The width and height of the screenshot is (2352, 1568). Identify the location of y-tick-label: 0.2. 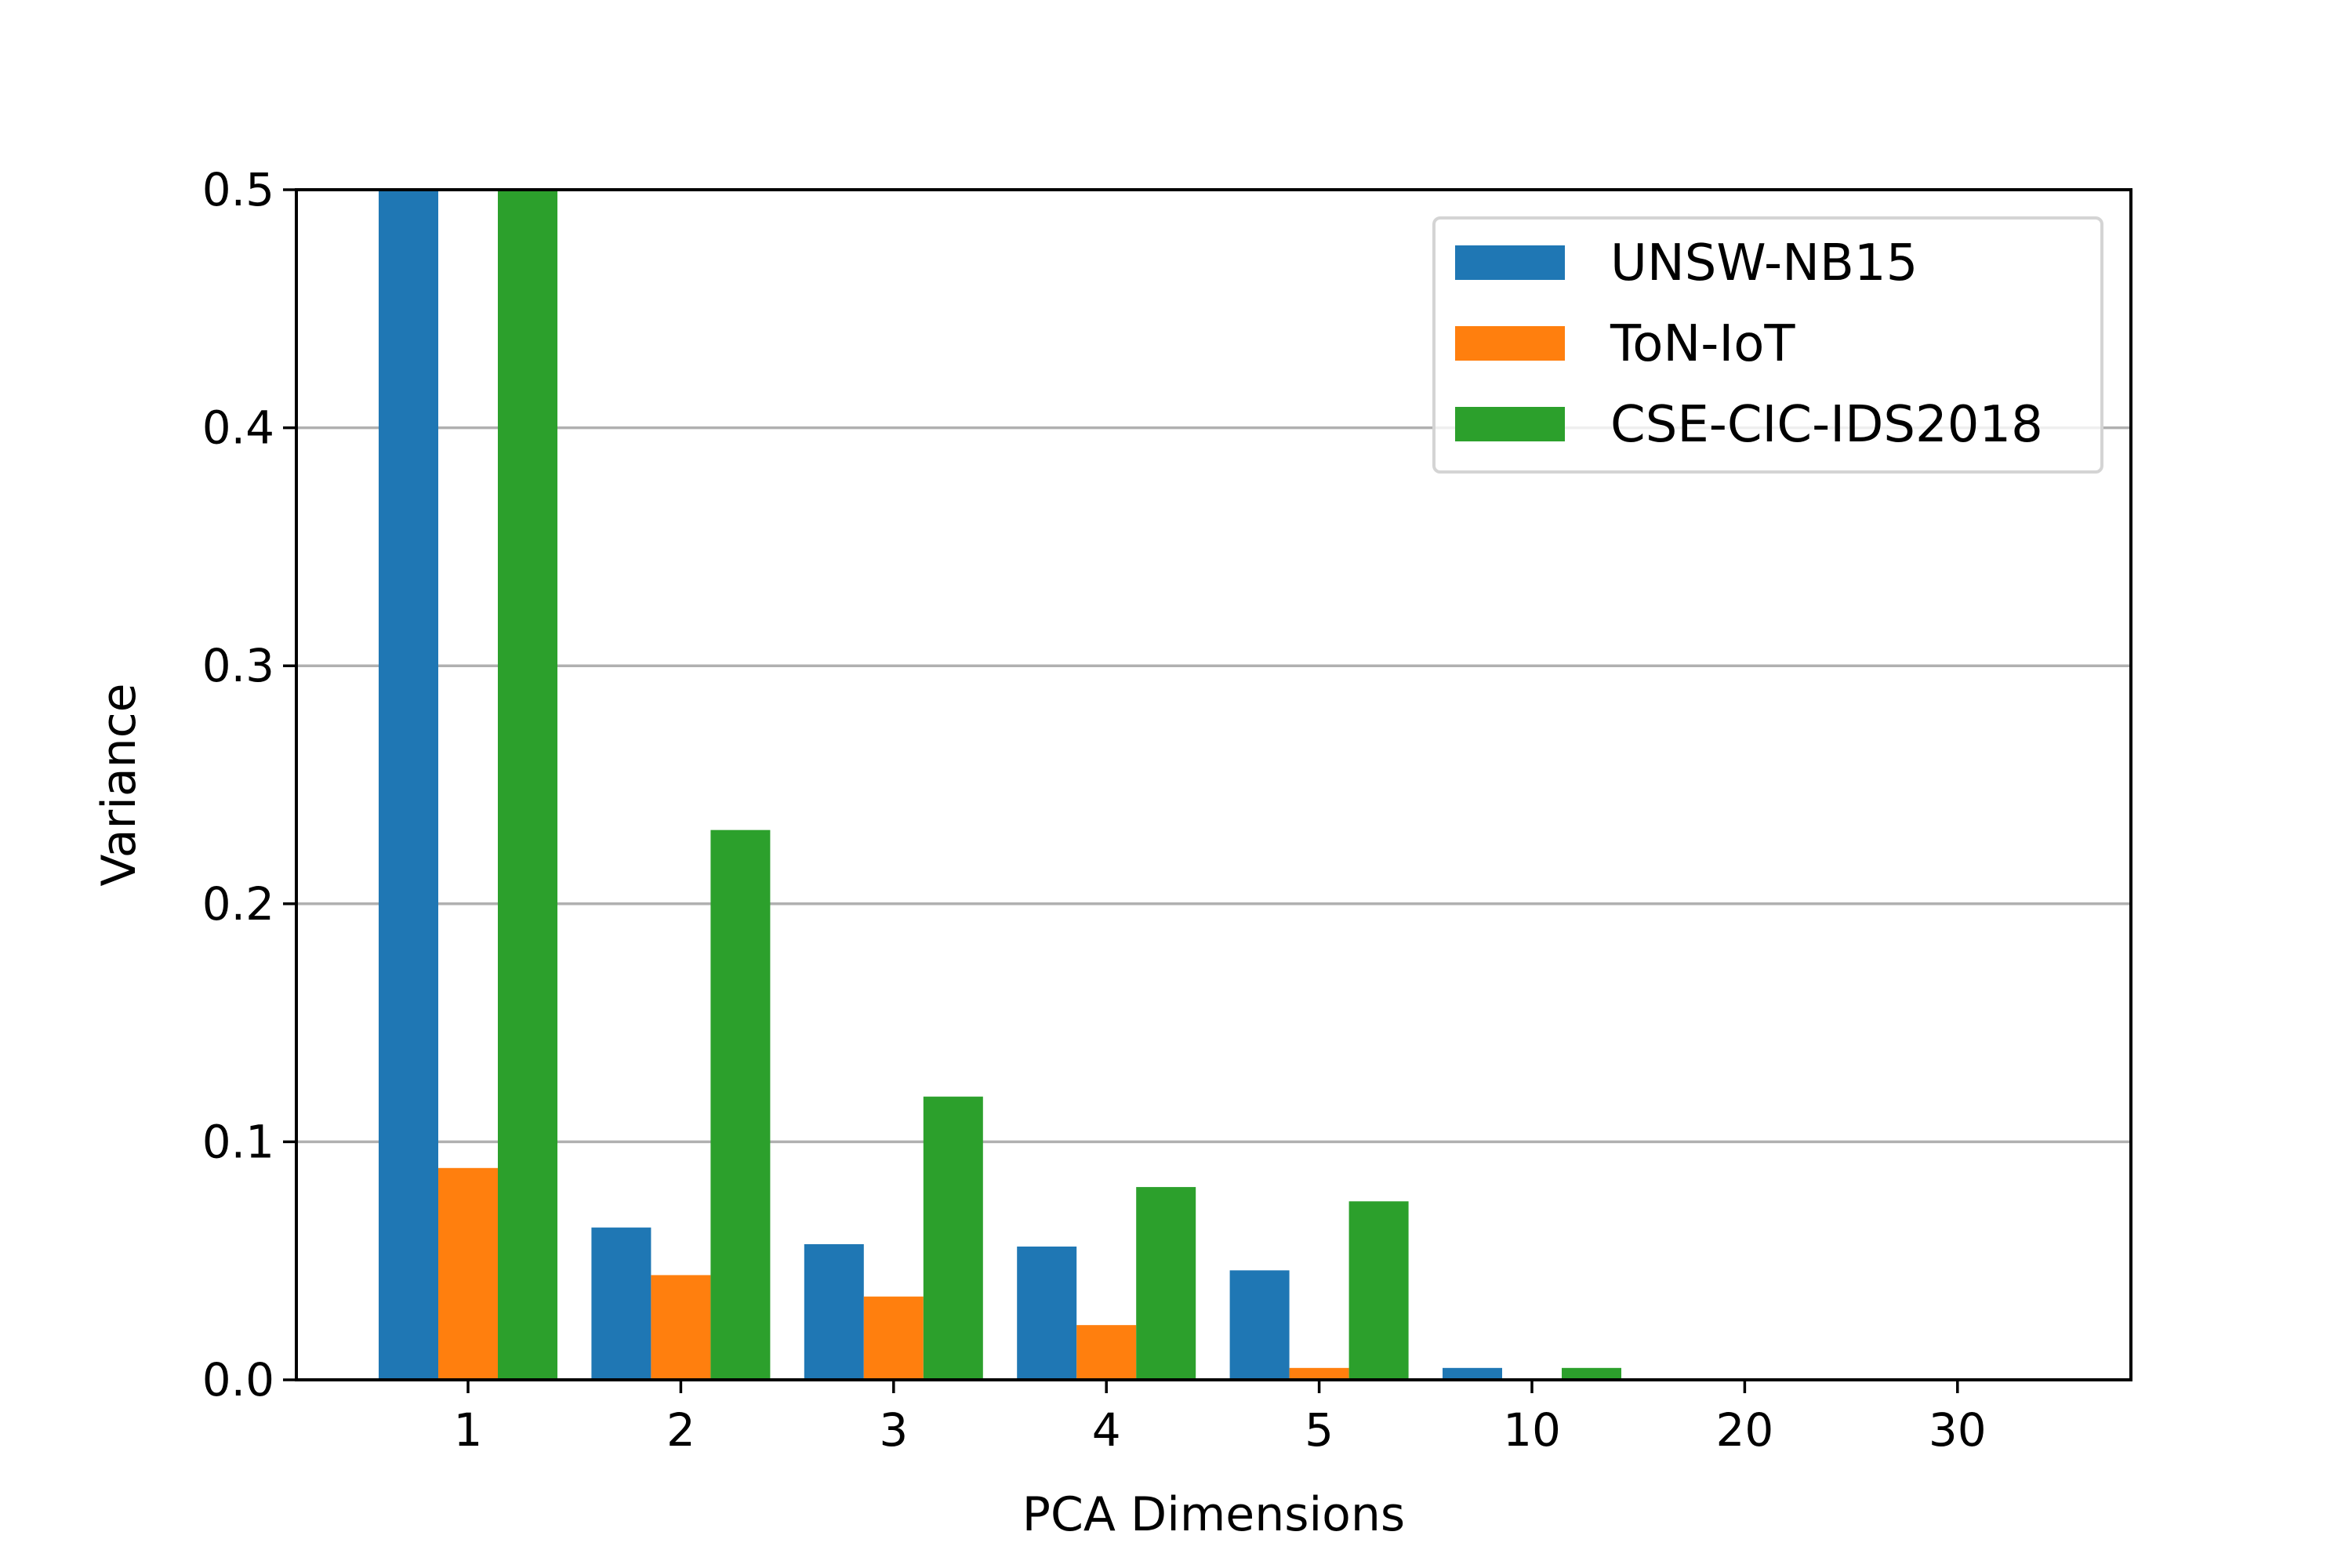
(238, 904).